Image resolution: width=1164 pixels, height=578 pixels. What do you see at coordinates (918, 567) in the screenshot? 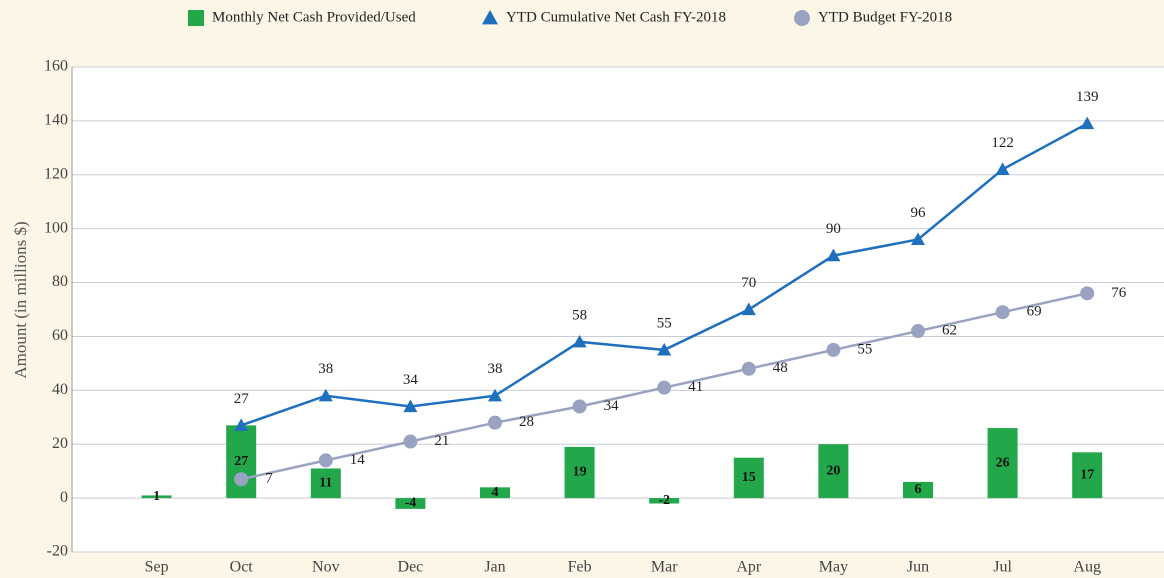
I see `x-tick-label: Jun` at bounding box center [918, 567].